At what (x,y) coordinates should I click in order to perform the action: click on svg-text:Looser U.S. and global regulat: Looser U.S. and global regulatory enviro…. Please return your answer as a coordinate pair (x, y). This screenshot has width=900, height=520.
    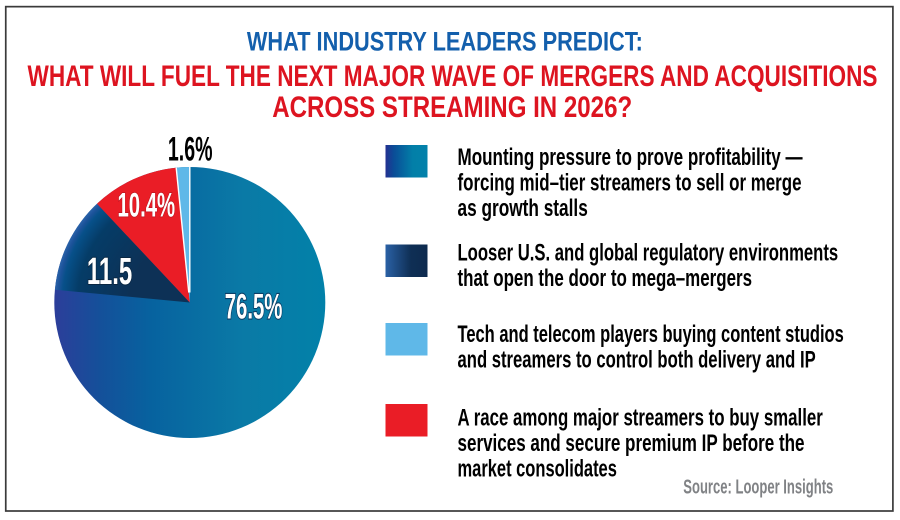
    Looking at the image, I should click on (648, 253).